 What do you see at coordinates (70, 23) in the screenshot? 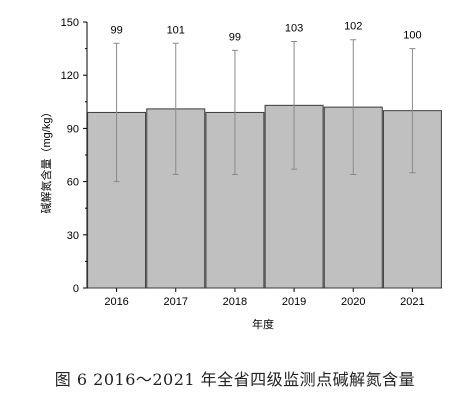
I see `y-tick-label: 150` at bounding box center [70, 23].